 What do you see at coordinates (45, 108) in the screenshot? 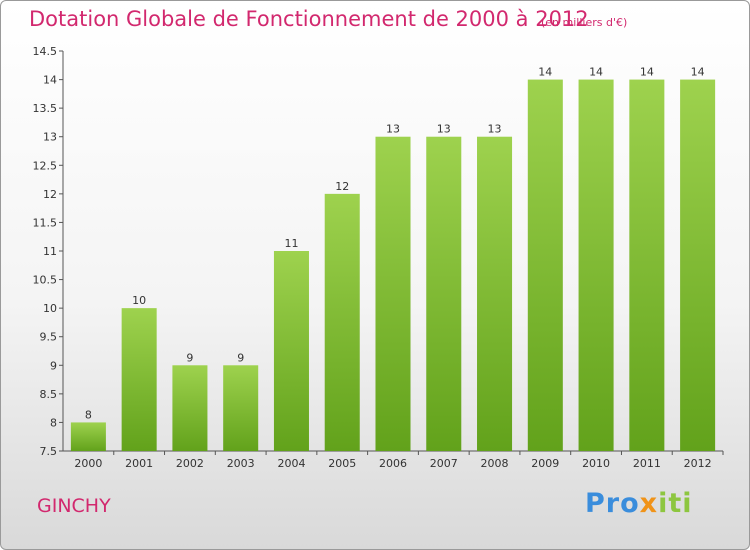
I see `y-tick-label: 13.5` at bounding box center [45, 108].